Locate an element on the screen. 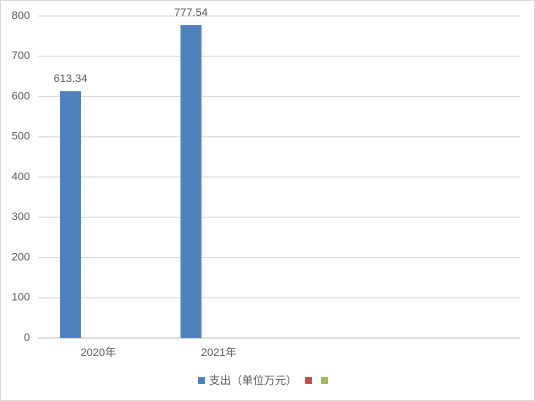 The image size is (535, 401). data-label: 613.34 is located at coordinates (71, 79).